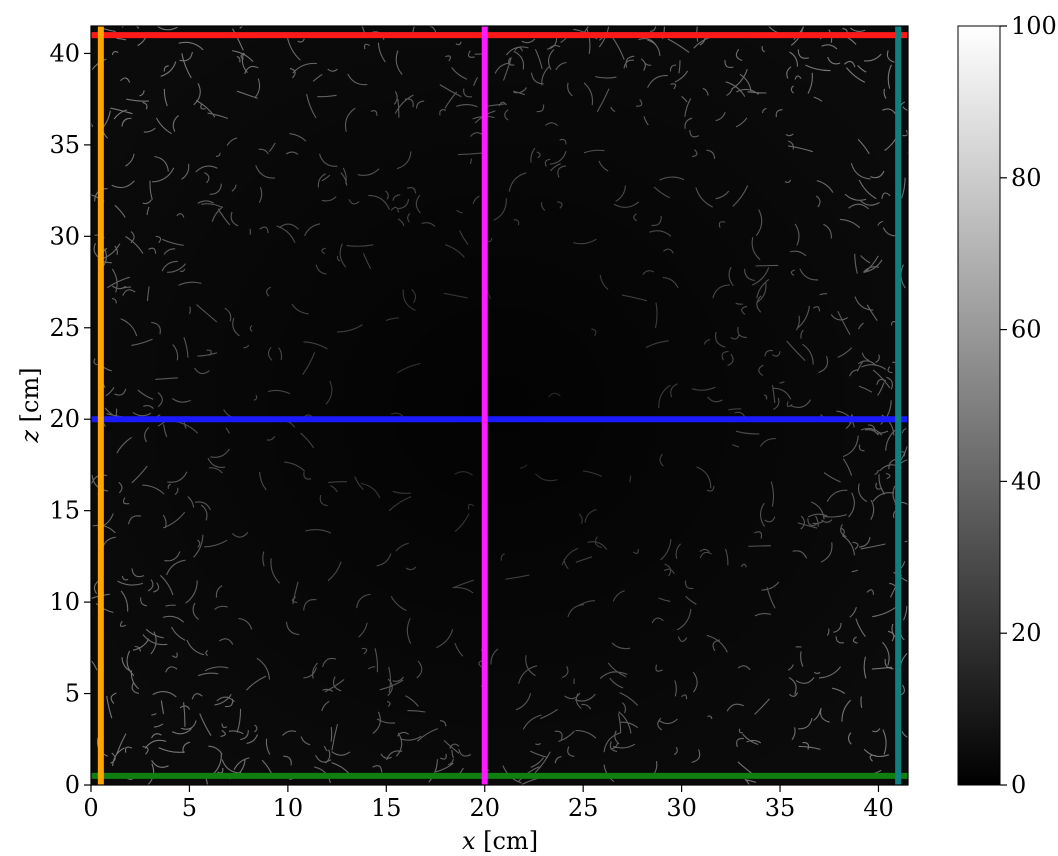 This screenshot has height=856, width=1058. Describe the element at coordinates (1026, 481) in the screenshot. I see `colorbar-tick-label: 40` at that location.